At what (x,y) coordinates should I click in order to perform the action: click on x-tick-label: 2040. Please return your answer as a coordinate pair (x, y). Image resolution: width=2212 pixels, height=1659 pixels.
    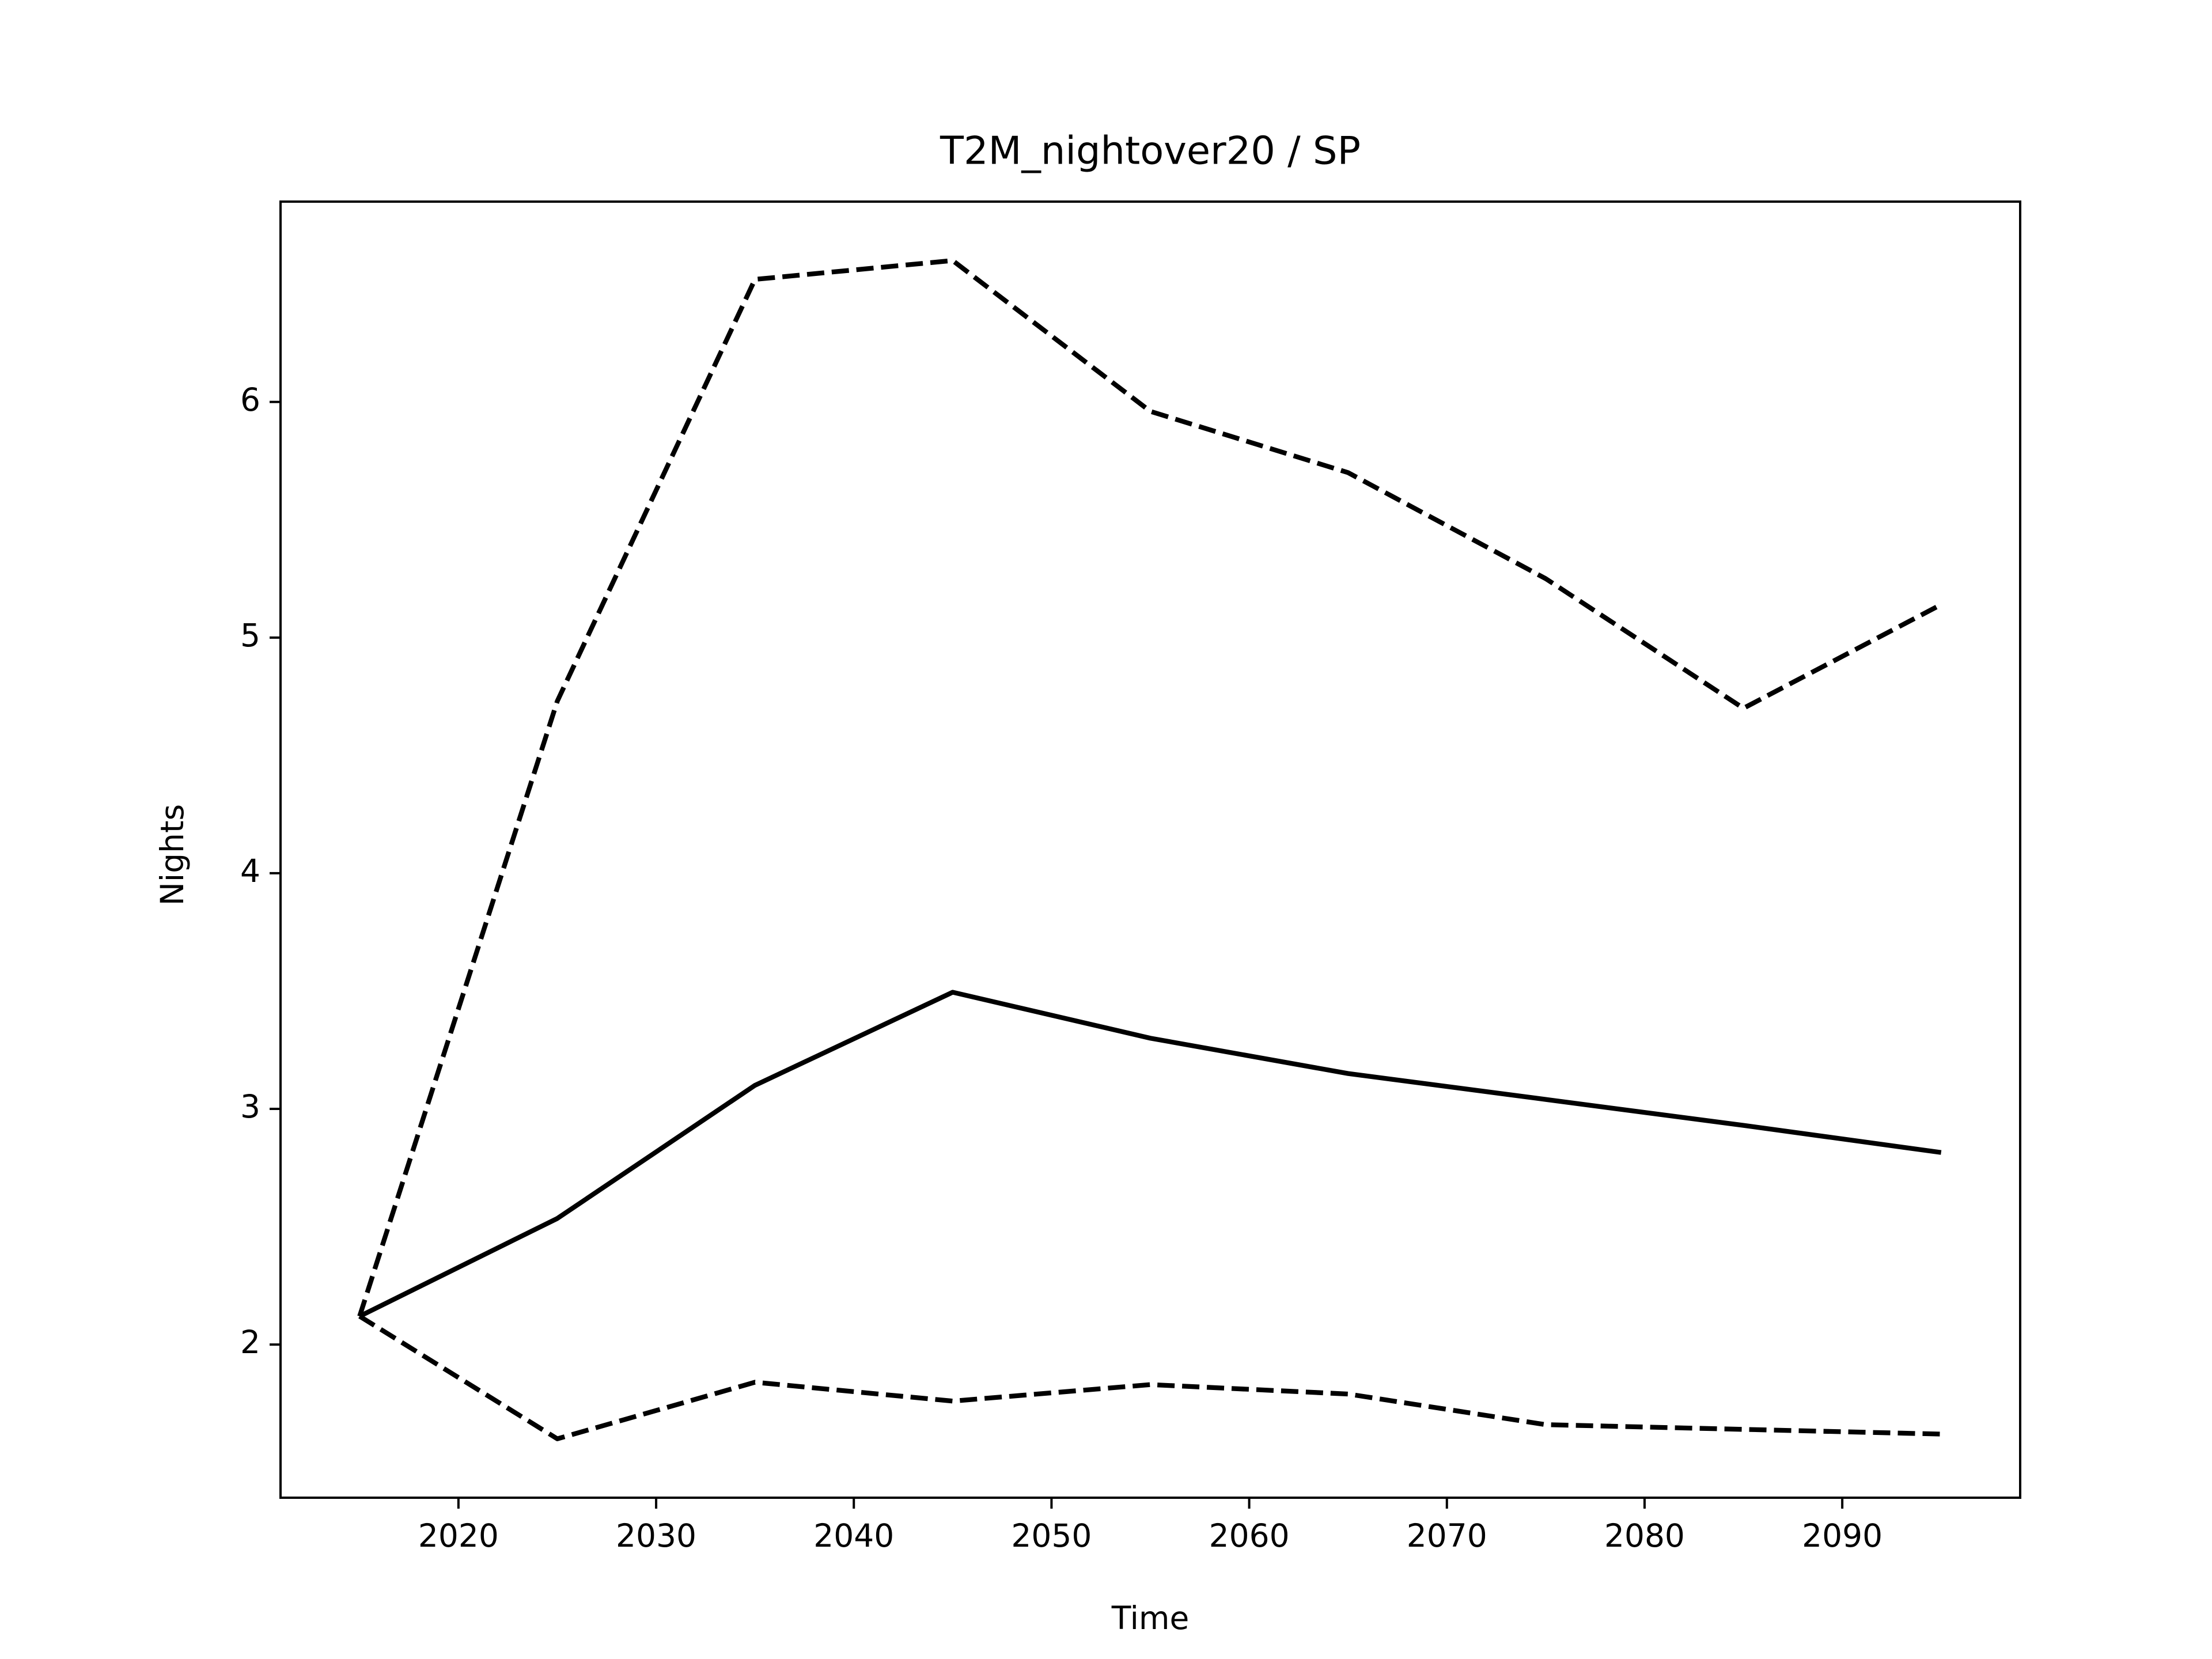
    Looking at the image, I should click on (853, 1535).